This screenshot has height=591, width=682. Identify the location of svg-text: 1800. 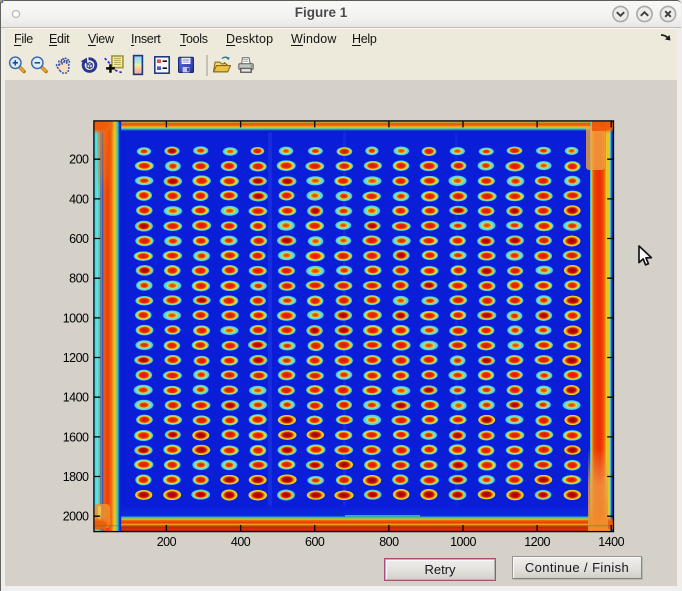
(76, 477).